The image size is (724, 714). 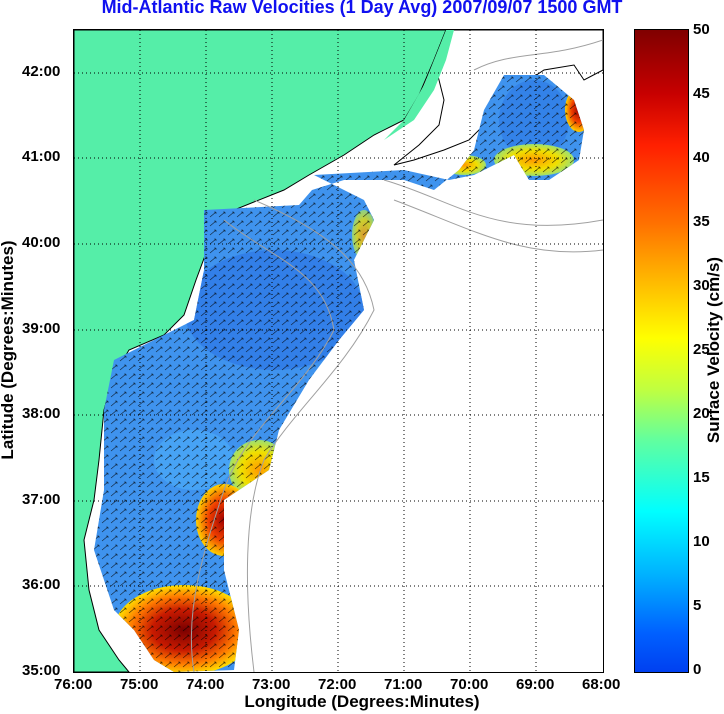 What do you see at coordinates (701, 221) in the screenshot?
I see `colorbar-tick: 35` at bounding box center [701, 221].